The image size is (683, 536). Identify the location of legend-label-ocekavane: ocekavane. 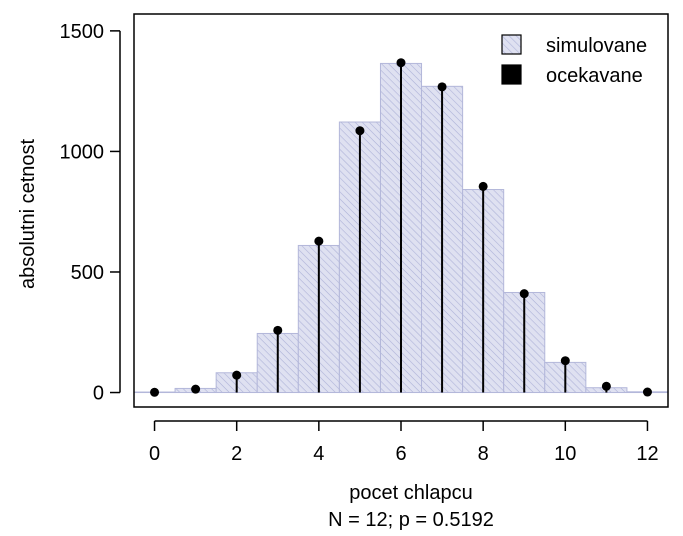
(594, 76).